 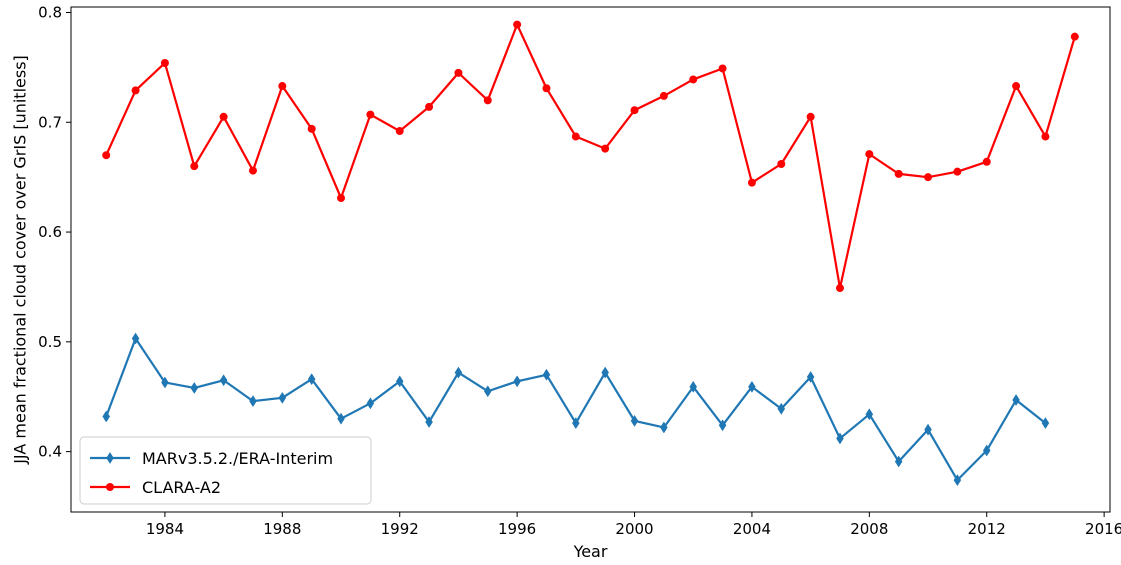 I want to click on x-tick-label: 2004, so click(x=752, y=529).